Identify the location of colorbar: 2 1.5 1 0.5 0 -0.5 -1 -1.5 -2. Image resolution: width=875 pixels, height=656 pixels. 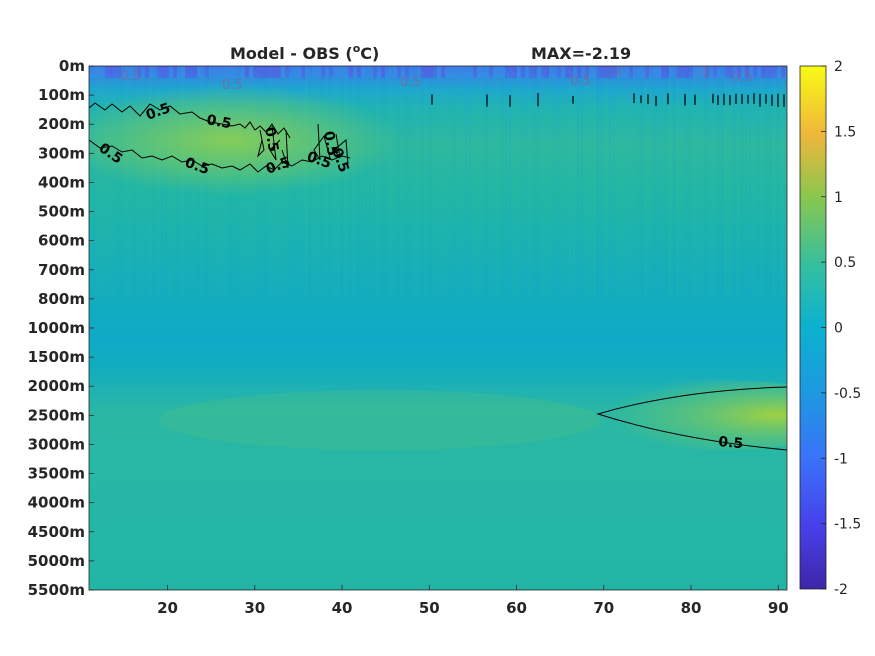
(830, 328).